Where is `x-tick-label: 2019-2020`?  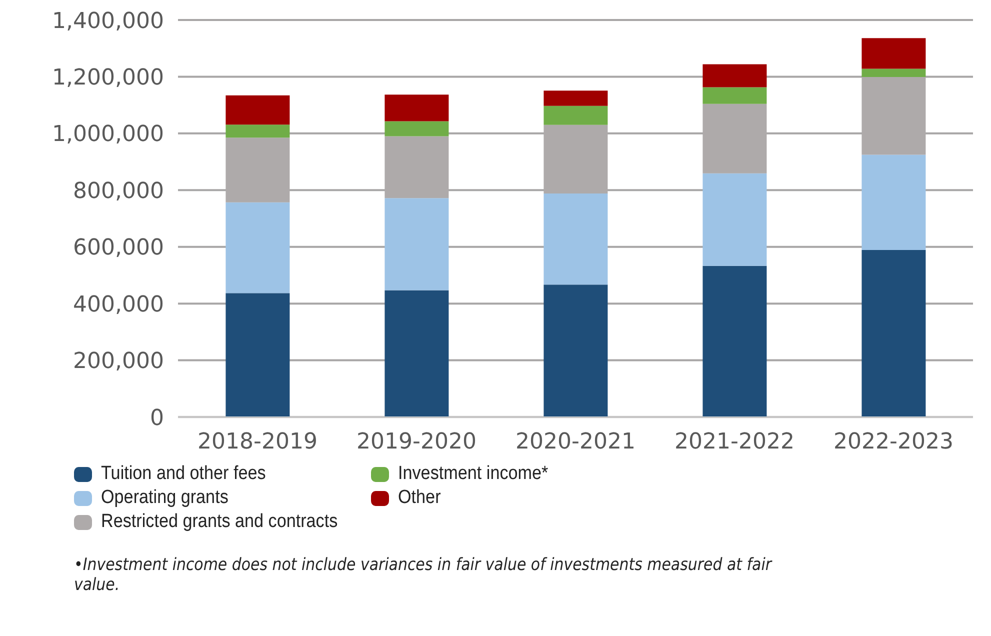 x-tick-label: 2019-2020 is located at coordinates (416, 442).